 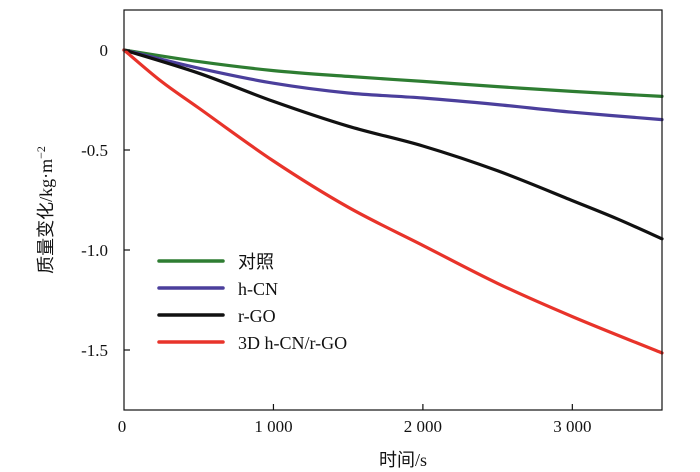 I want to click on y-tick-label: -0.5, so click(x=94, y=150).